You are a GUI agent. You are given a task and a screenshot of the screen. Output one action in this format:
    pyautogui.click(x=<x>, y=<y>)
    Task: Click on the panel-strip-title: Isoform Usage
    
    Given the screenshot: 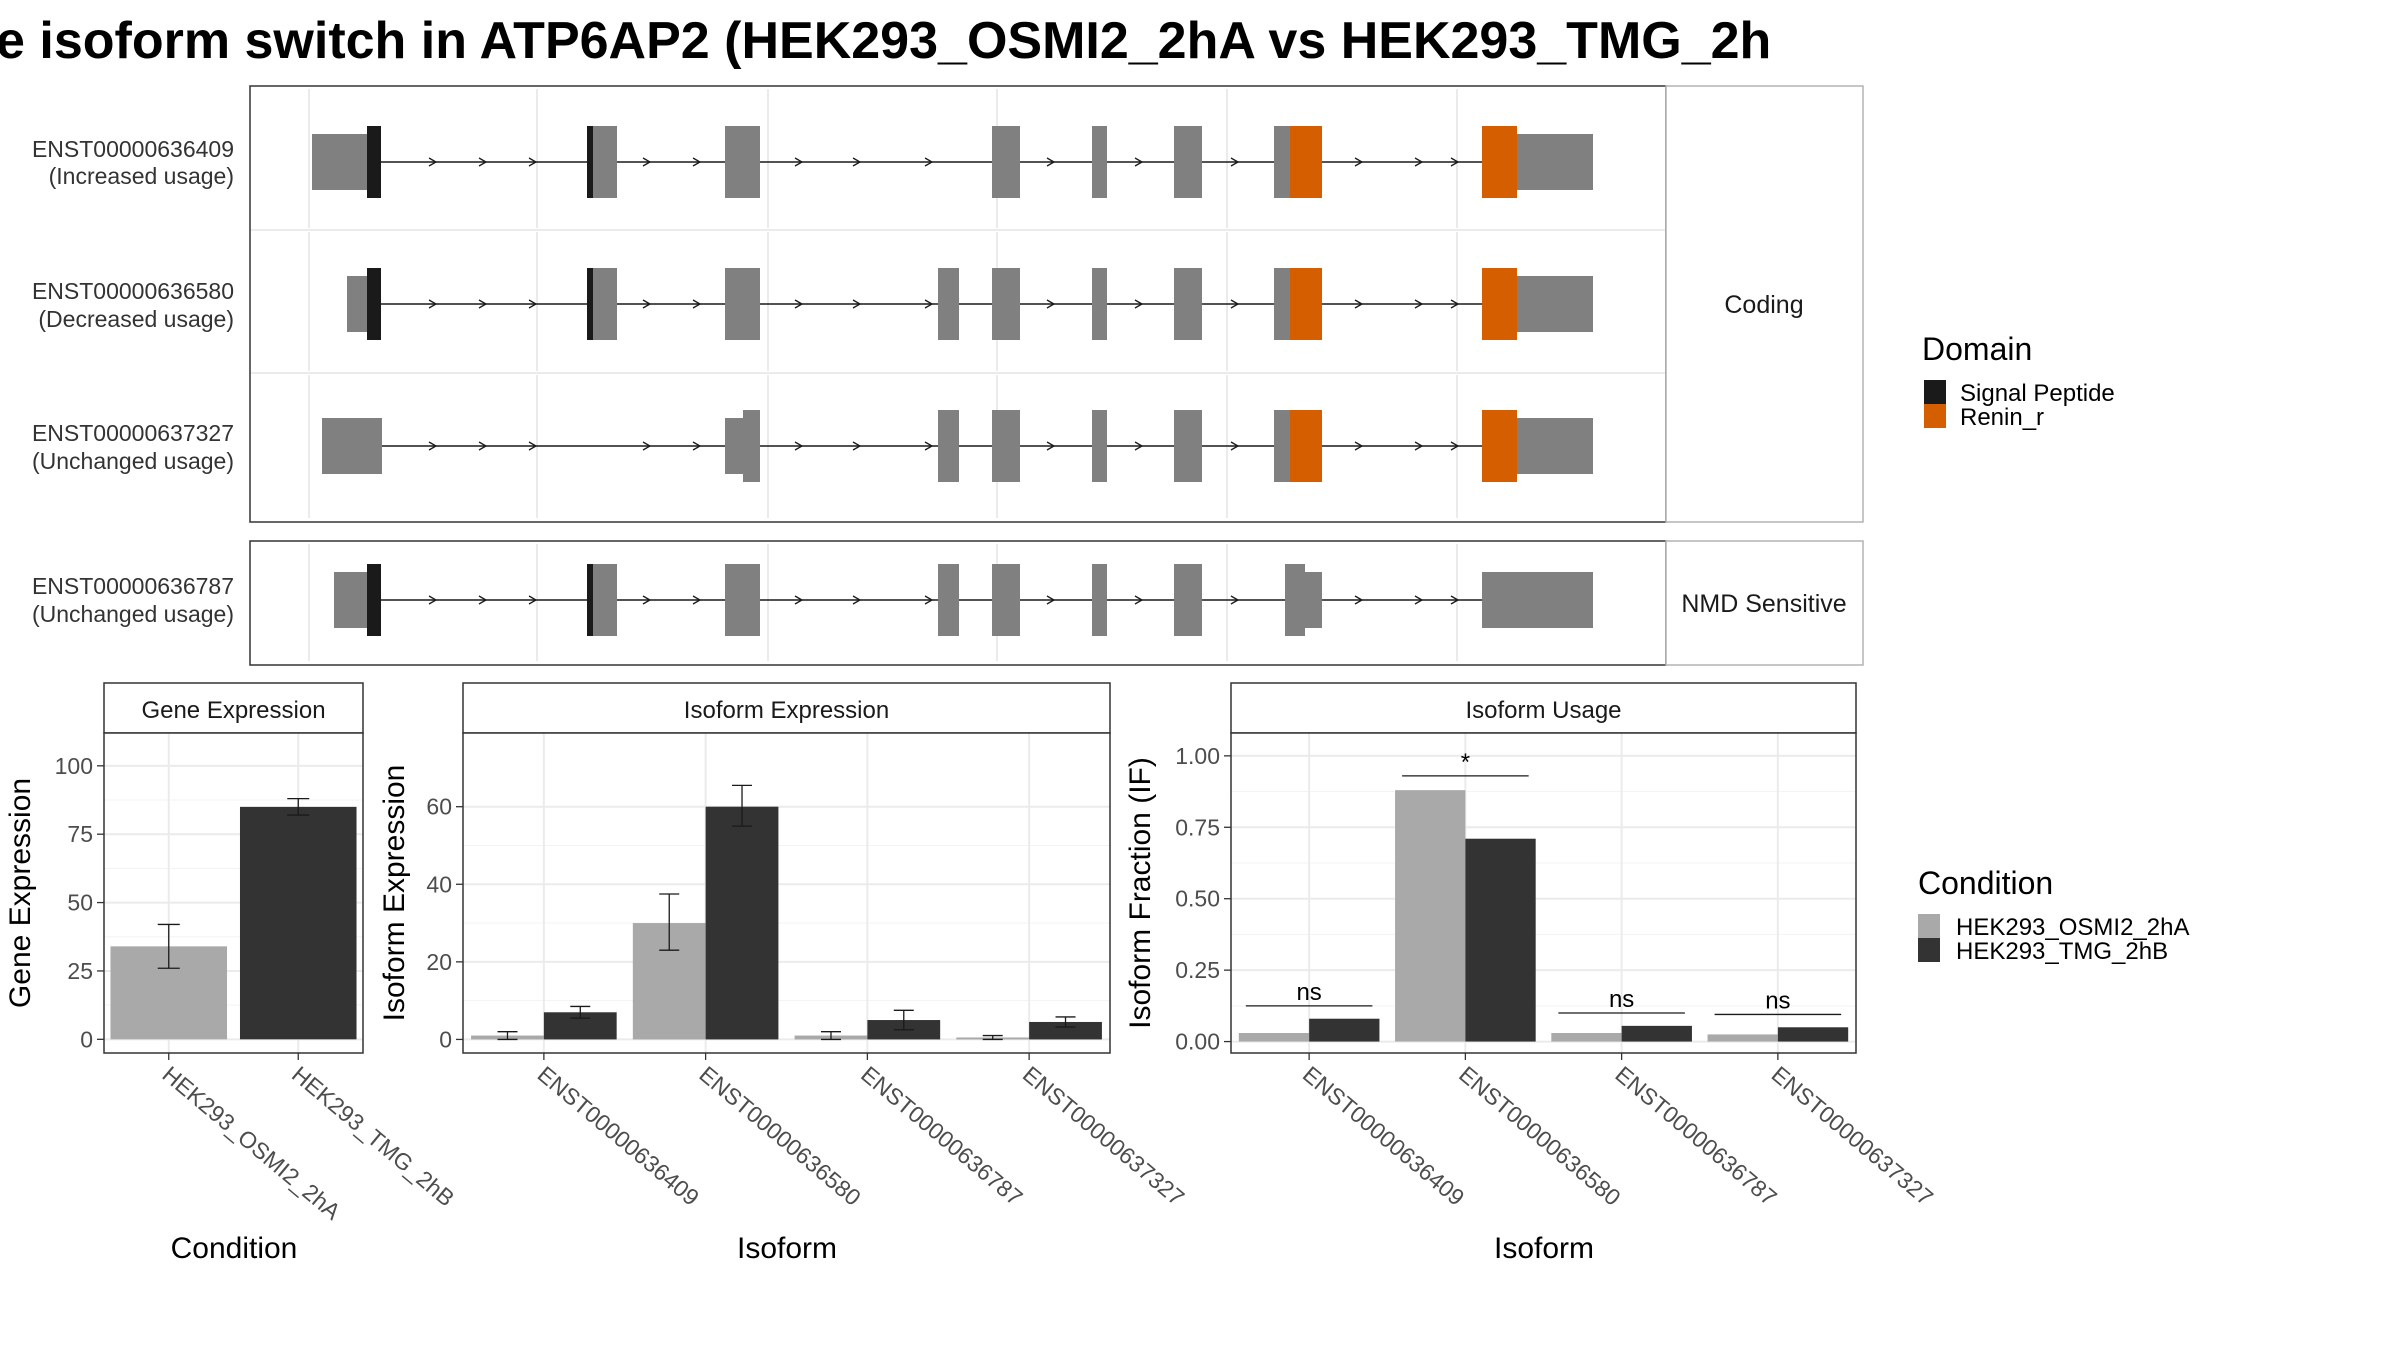 What is the action you would take?
    pyautogui.click(x=1543, y=710)
    